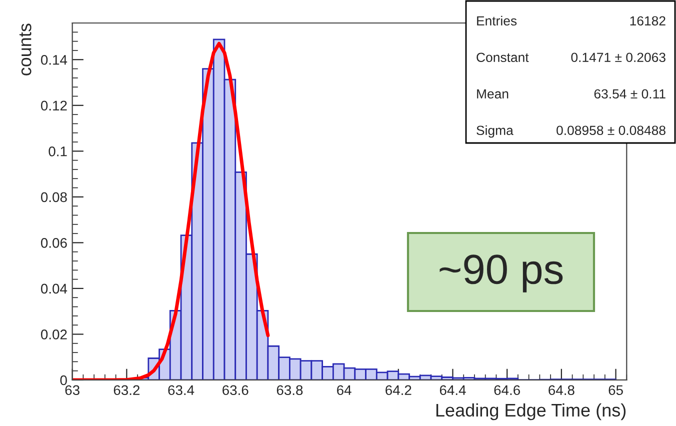 This screenshot has width=676, height=426. Describe the element at coordinates (344, 390) in the screenshot. I see `x-tick-label: 64` at that location.